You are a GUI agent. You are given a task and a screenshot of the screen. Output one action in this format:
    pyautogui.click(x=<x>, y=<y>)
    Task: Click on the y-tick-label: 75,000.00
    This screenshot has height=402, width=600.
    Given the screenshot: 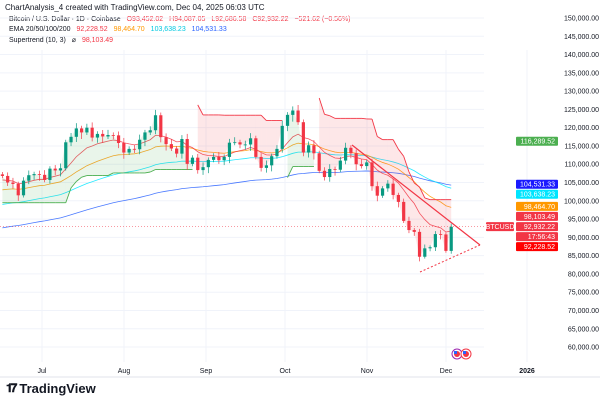 What is the action you would take?
    pyautogui.click(x=583, y=293)
    